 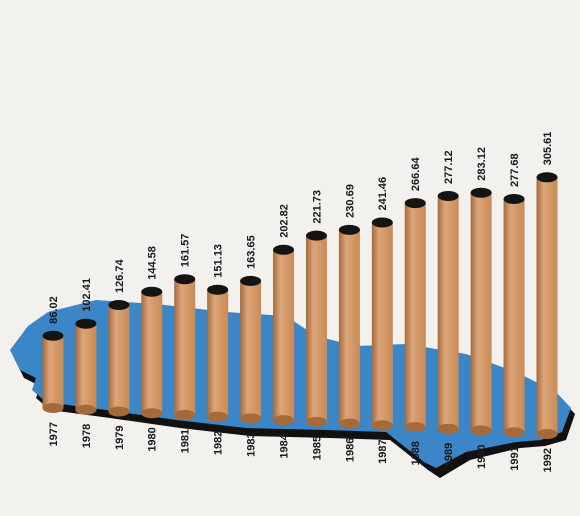 I want to click on year-label-1990: 1990, so click(x=482, y=457).